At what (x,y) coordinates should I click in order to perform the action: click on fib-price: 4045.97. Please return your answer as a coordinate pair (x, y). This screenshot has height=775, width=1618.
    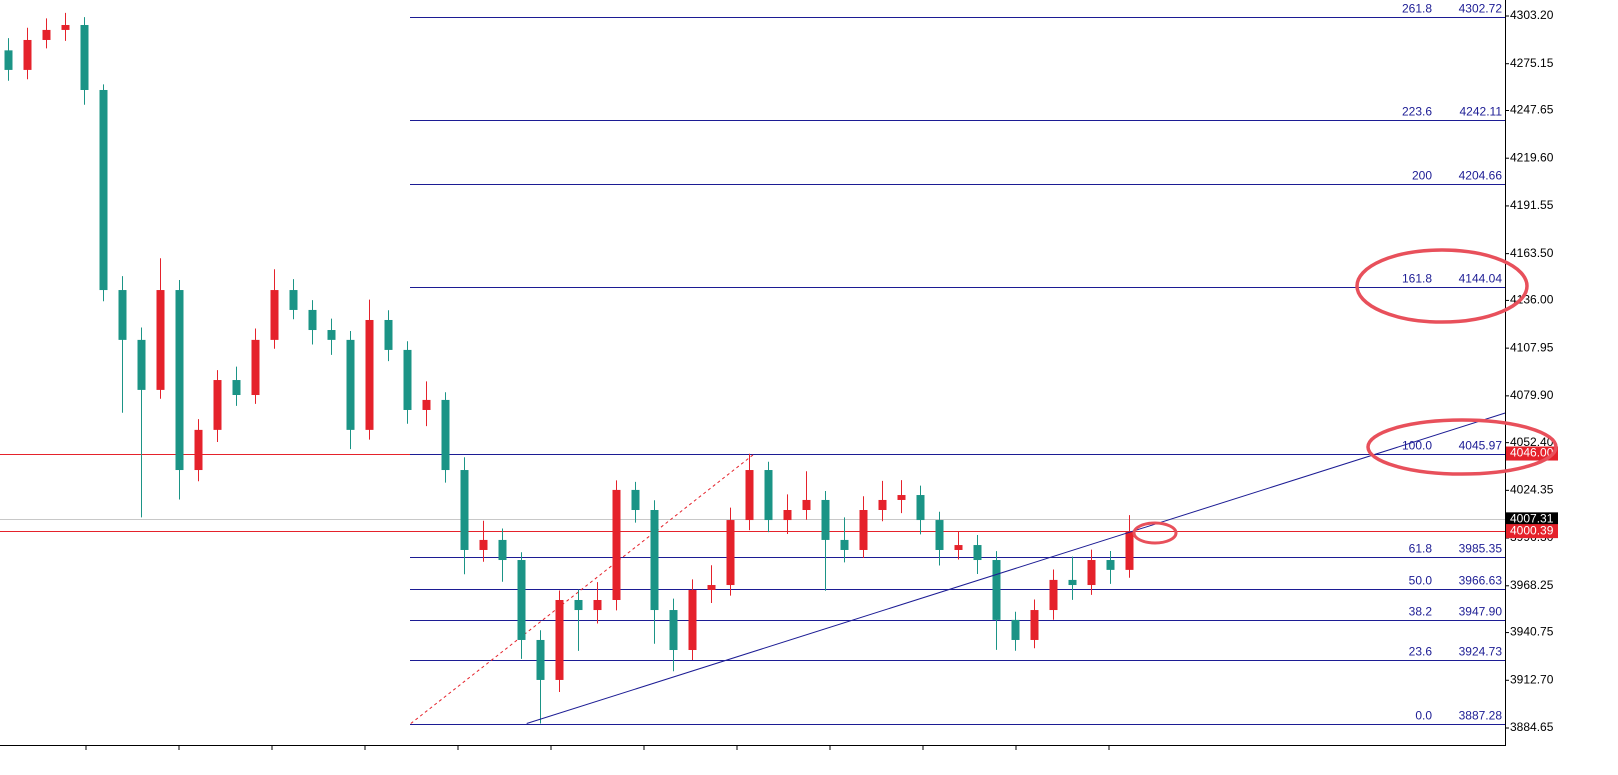
    Looking at the image, I should click on (1481, 446).